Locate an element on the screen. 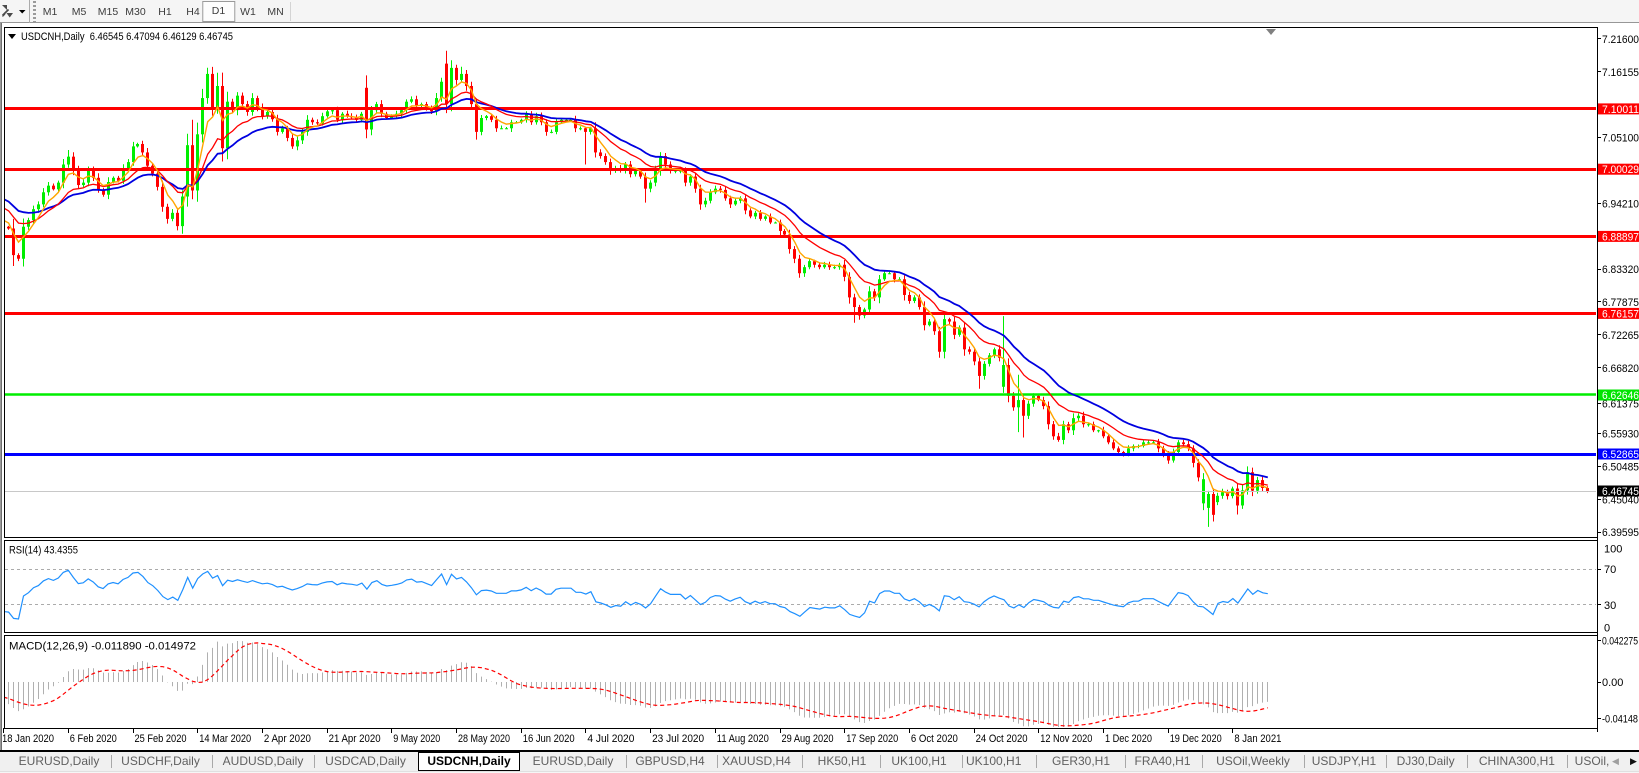 Image resolution: width=1639 pixels, height=773 pixels. svg-text: 6 Feb 2020 is located at coordinates (93, 739).